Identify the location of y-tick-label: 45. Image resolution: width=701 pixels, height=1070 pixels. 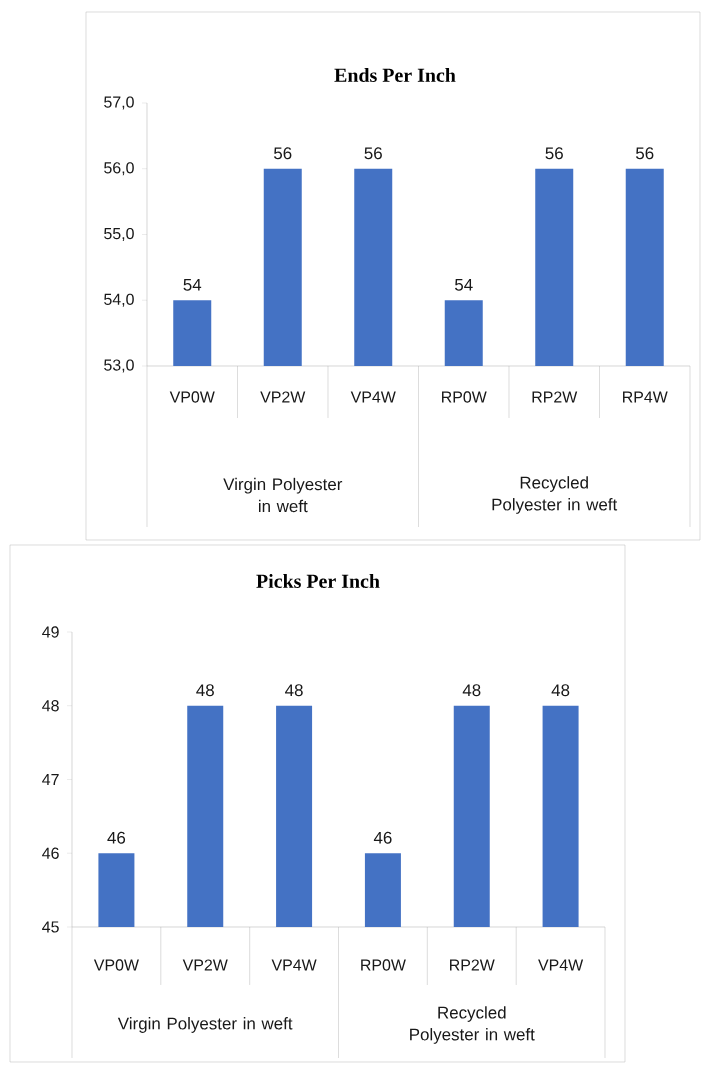
(50, 927).